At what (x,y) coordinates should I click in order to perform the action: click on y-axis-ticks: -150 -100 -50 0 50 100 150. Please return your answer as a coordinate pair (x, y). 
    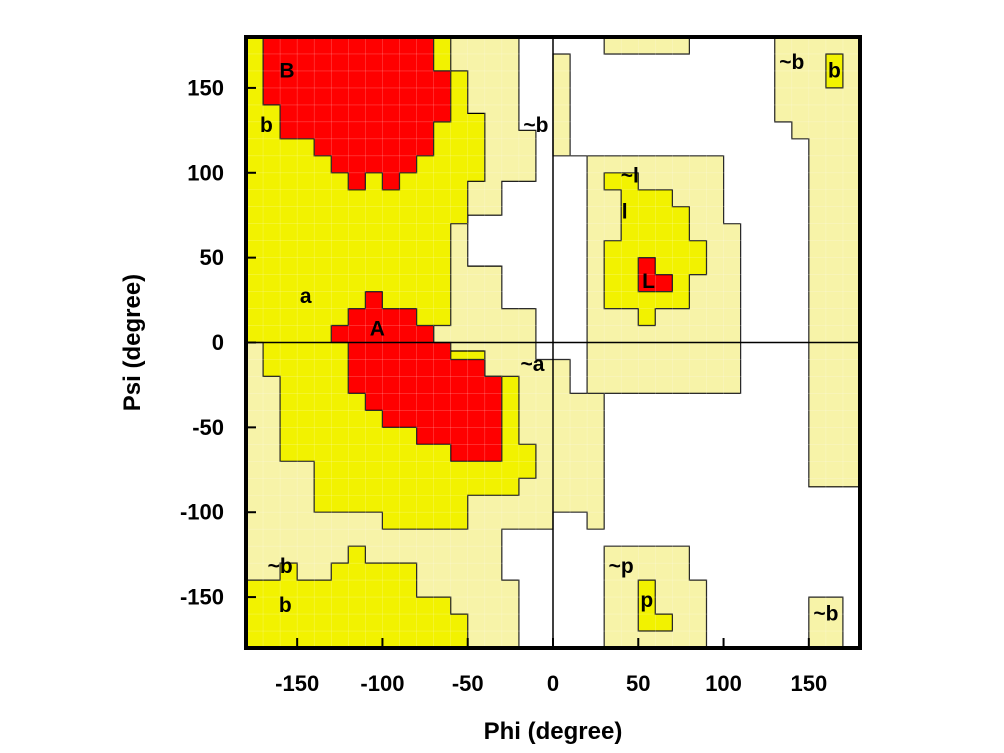
    Looking at the image, I should click on (218, 342).